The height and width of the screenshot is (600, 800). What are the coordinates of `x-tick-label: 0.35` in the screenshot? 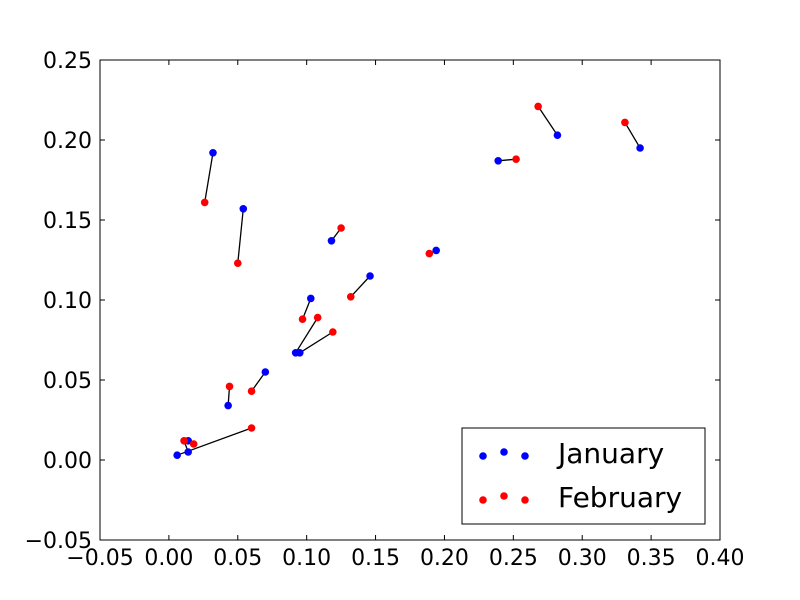 It's located at (651, 558).